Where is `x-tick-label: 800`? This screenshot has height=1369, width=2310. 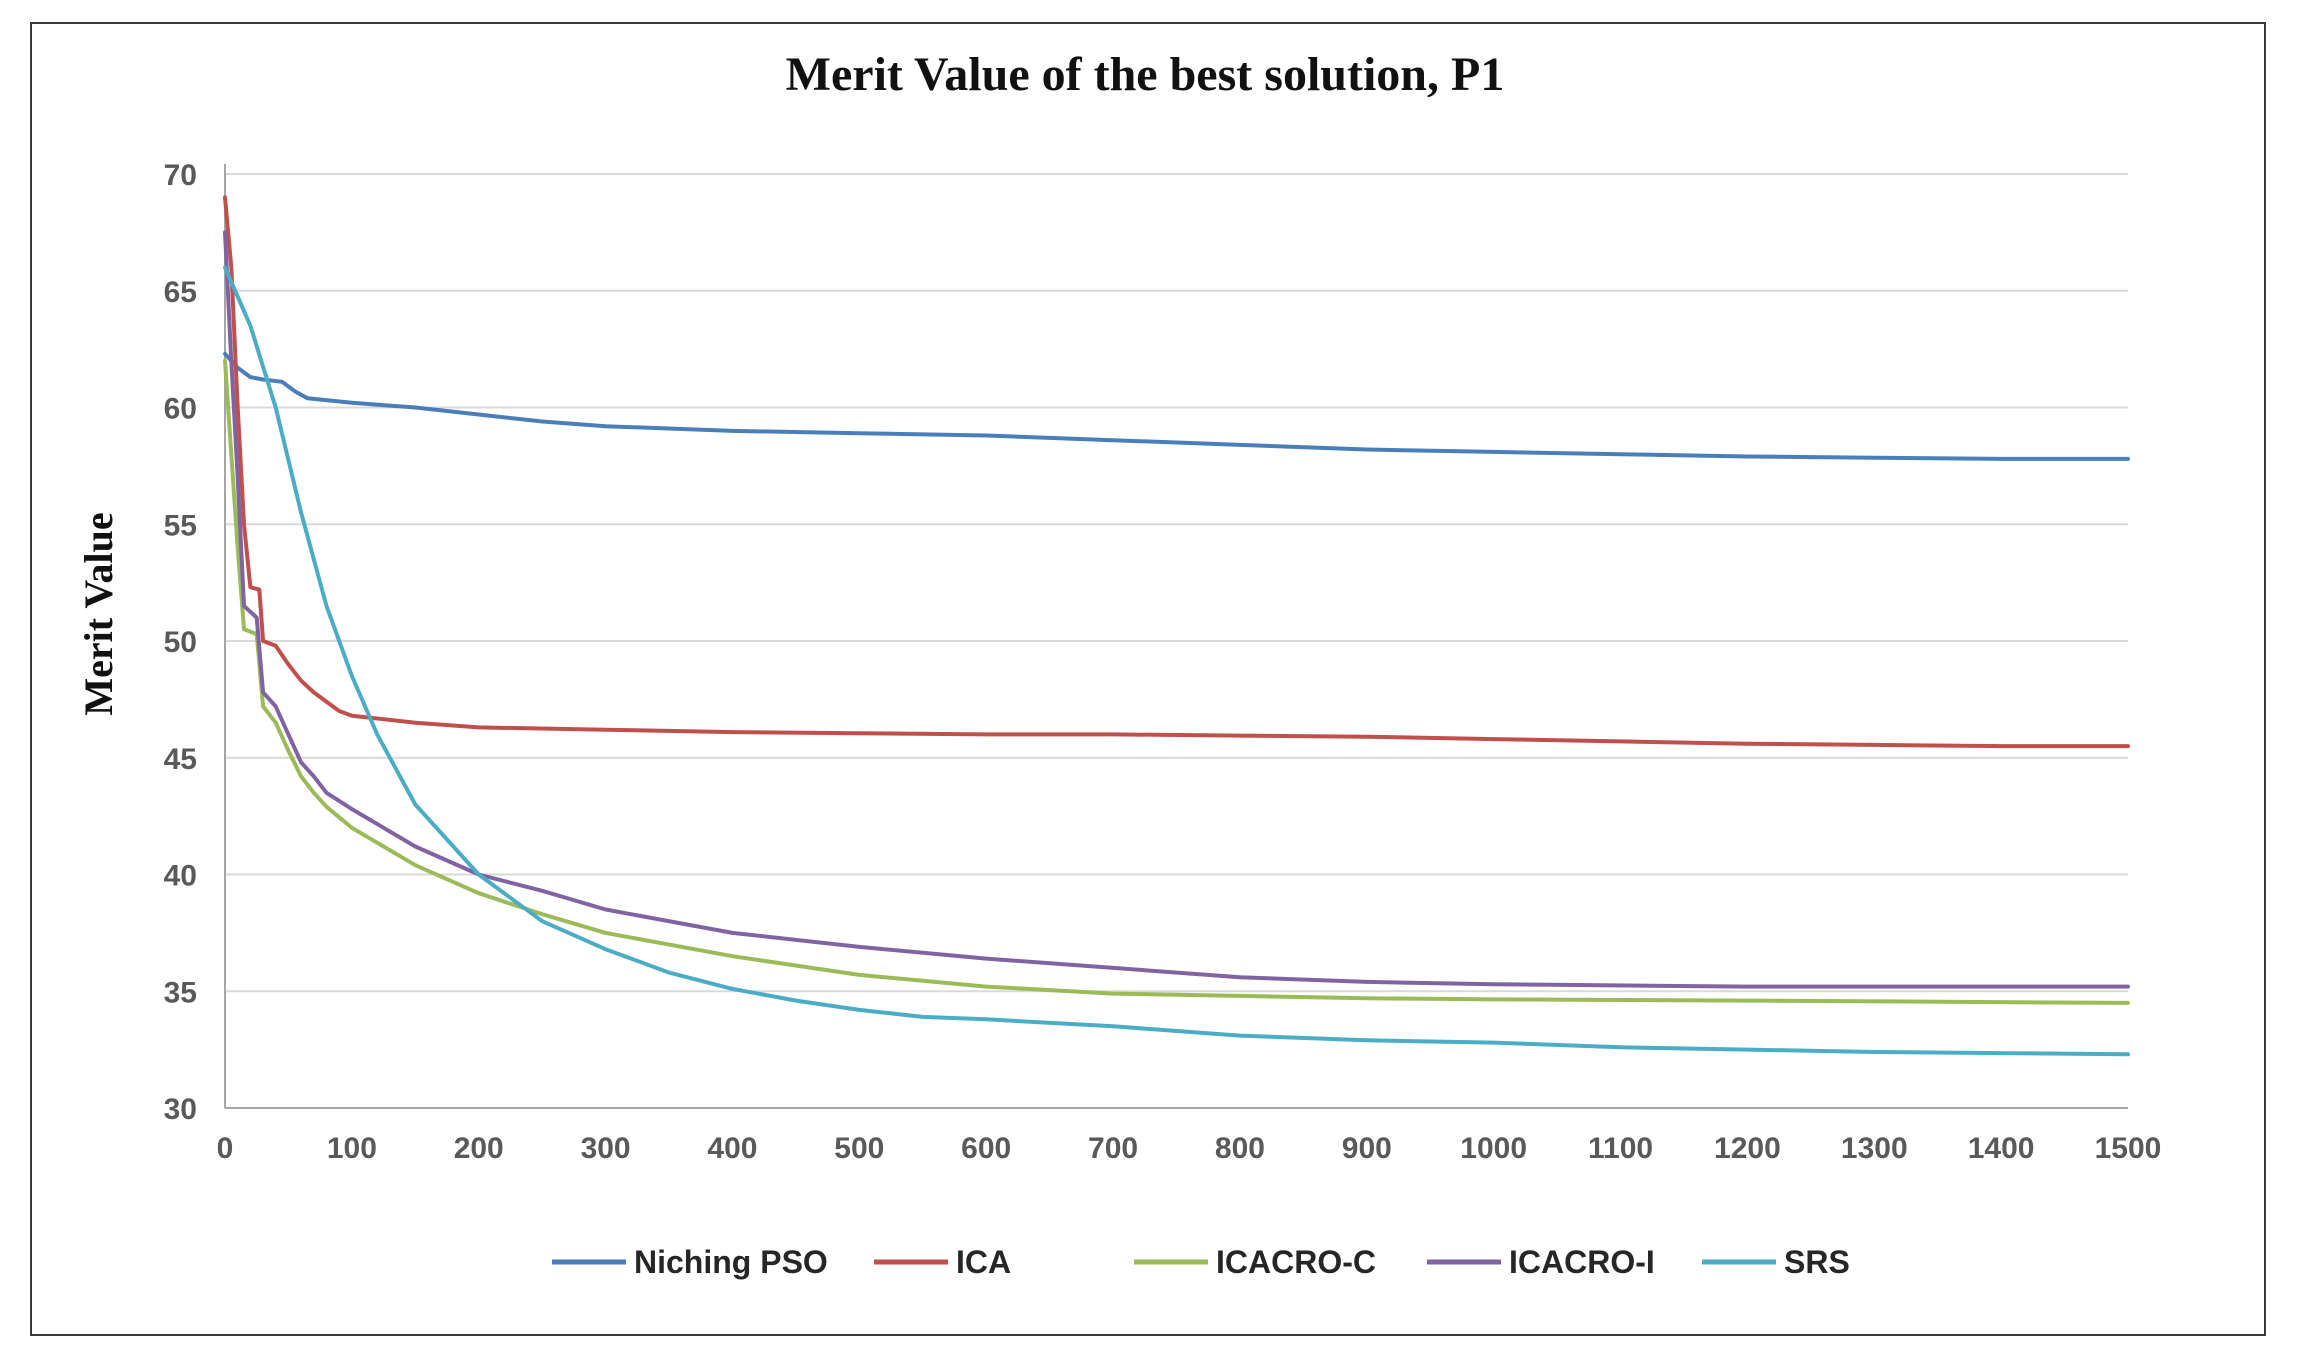 x-tick-label: 800 is located at coordinates (1240, 1148).